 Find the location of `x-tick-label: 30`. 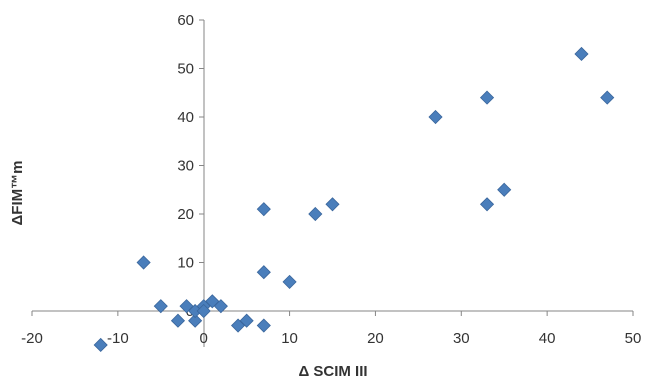

x-tick-label: 30 is located at coordinates (461, 338).